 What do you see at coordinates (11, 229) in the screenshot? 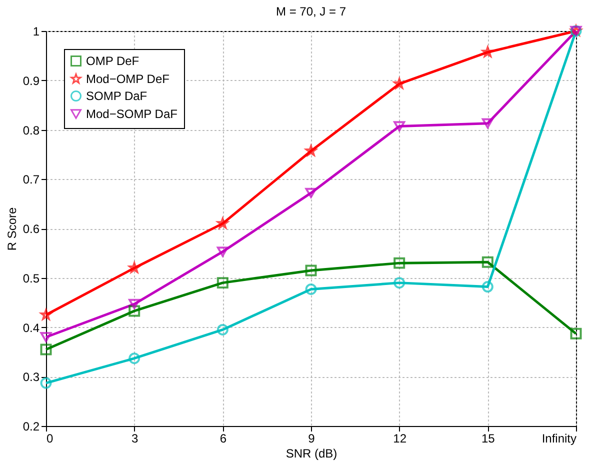
I see `y-axis-title: R Score` at bounding box center [11, 229].